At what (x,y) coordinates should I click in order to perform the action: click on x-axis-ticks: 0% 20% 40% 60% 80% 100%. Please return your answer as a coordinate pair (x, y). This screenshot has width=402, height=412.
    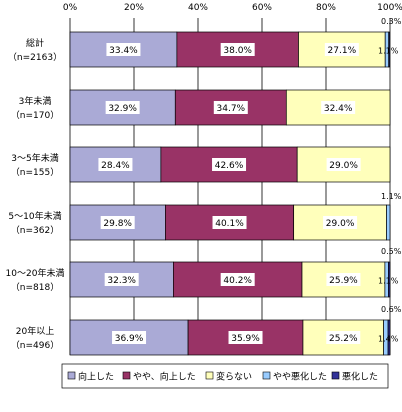
    Looking at the image, I should click on (232, 8).